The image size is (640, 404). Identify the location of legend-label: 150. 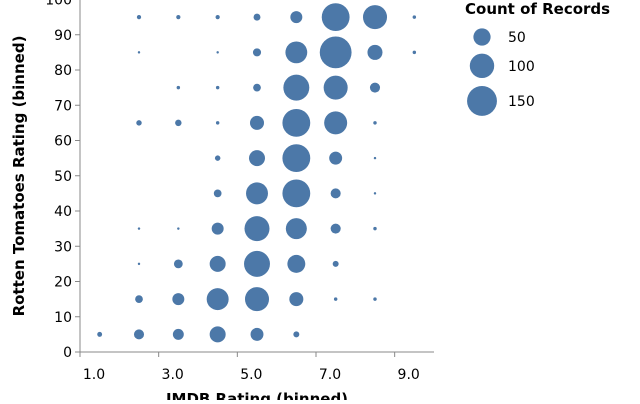
(521, 102).